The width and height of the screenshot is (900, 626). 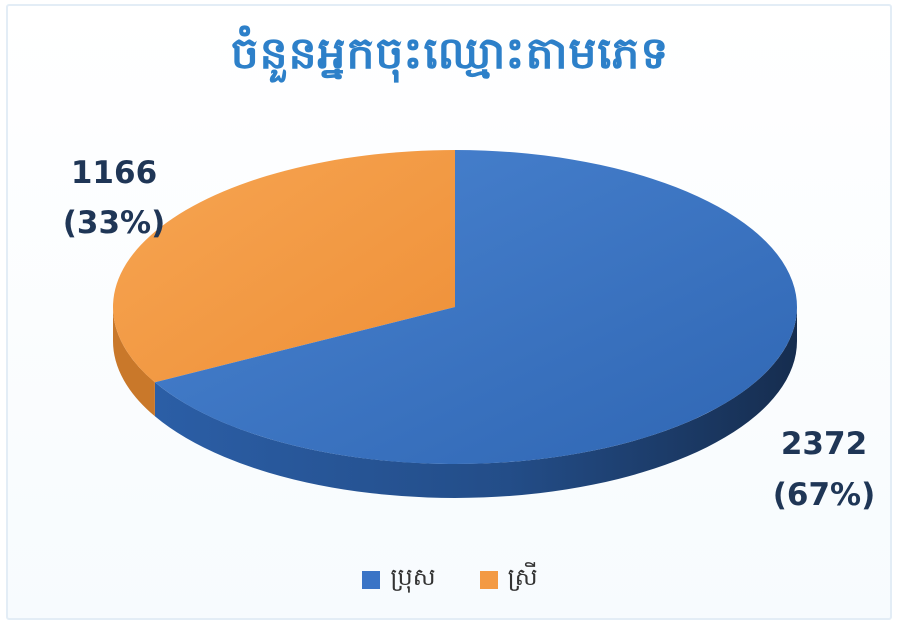 I want to click on legend-item-female: ស្រី, so click(x=508, y=579).